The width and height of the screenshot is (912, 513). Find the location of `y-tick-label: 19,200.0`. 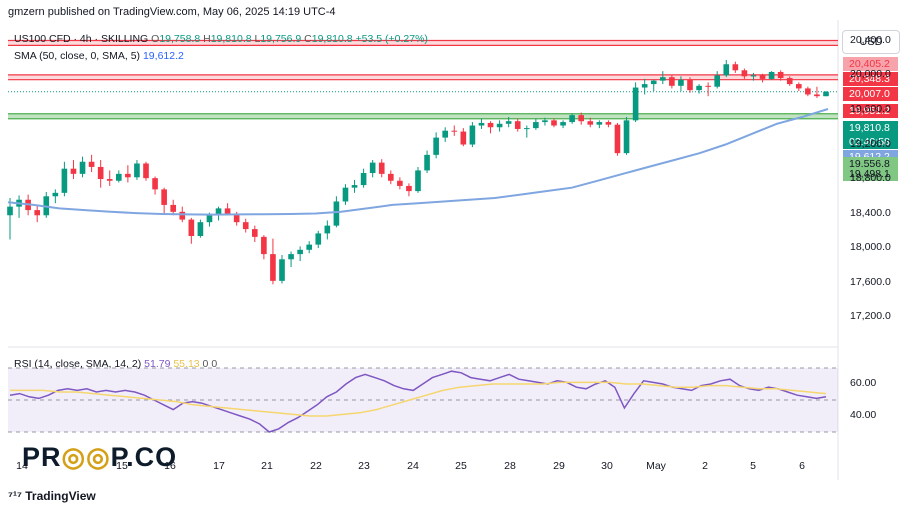

y-tick-label: 19,200.0 is located at coordinates (870, 143).